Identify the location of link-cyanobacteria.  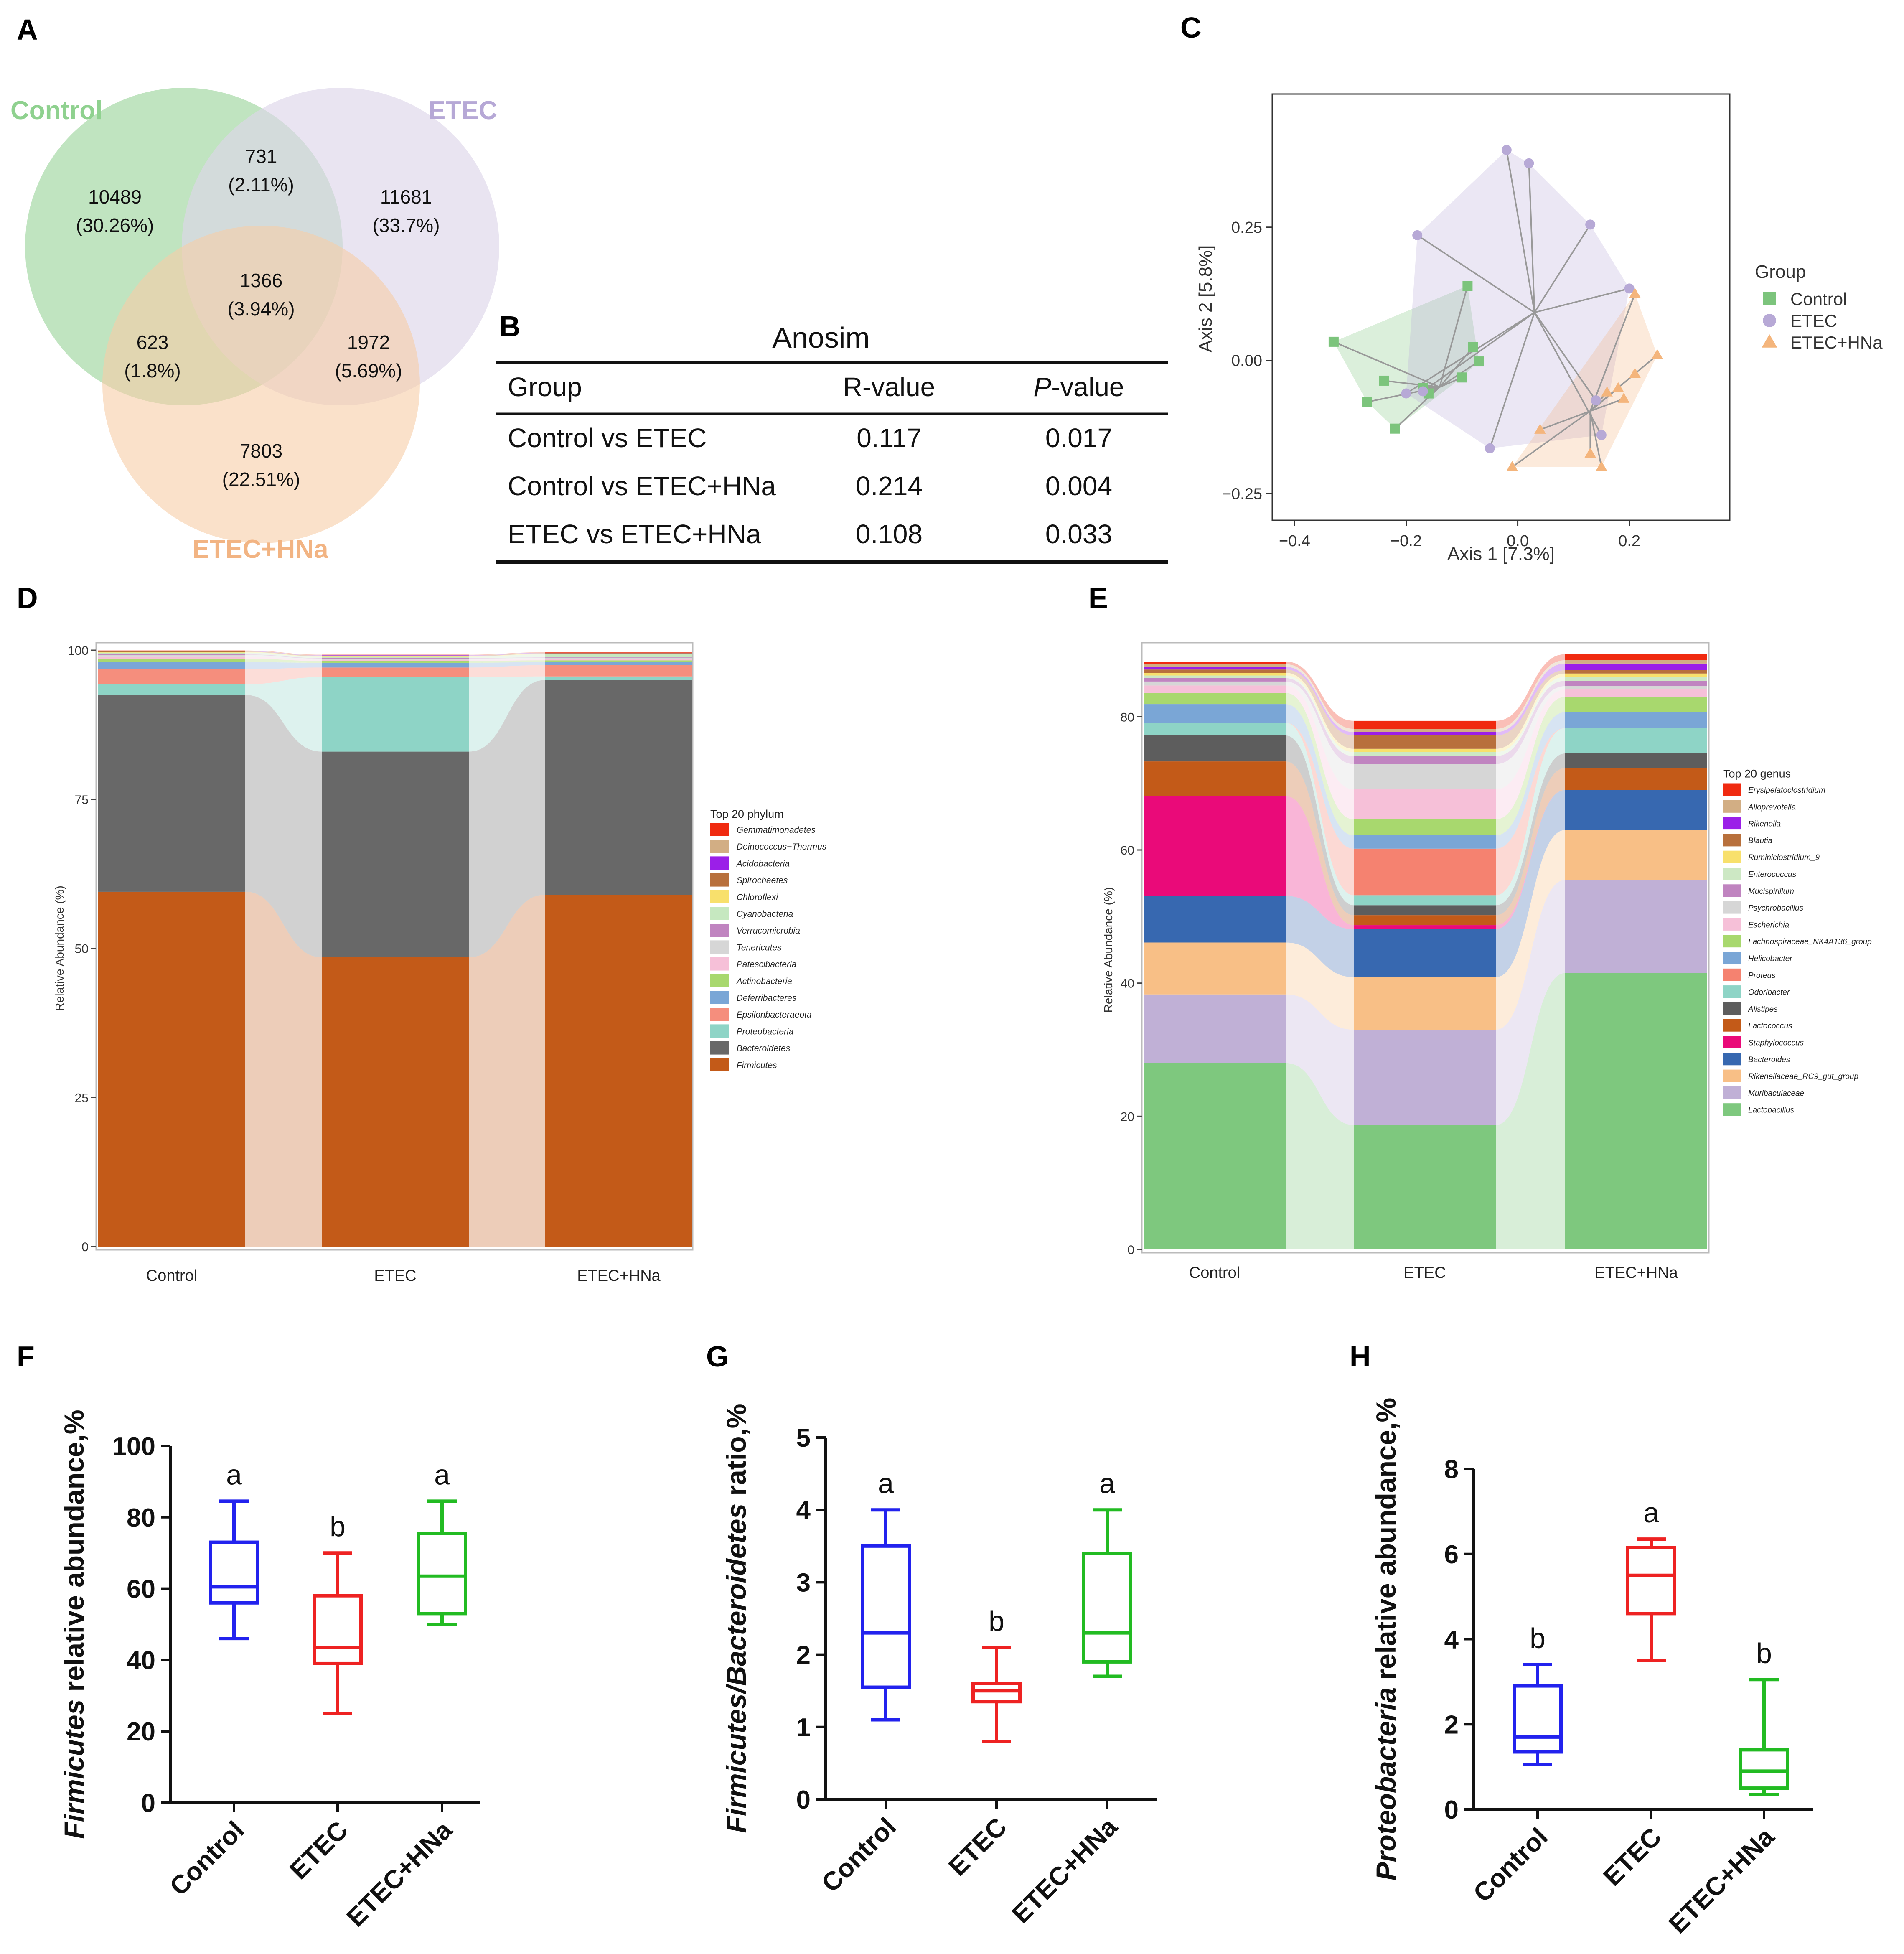
(507, 656).